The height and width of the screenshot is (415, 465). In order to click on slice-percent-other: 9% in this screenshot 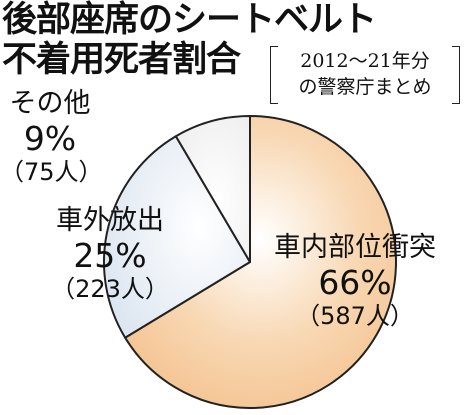, I will do `click(50, 138)`.